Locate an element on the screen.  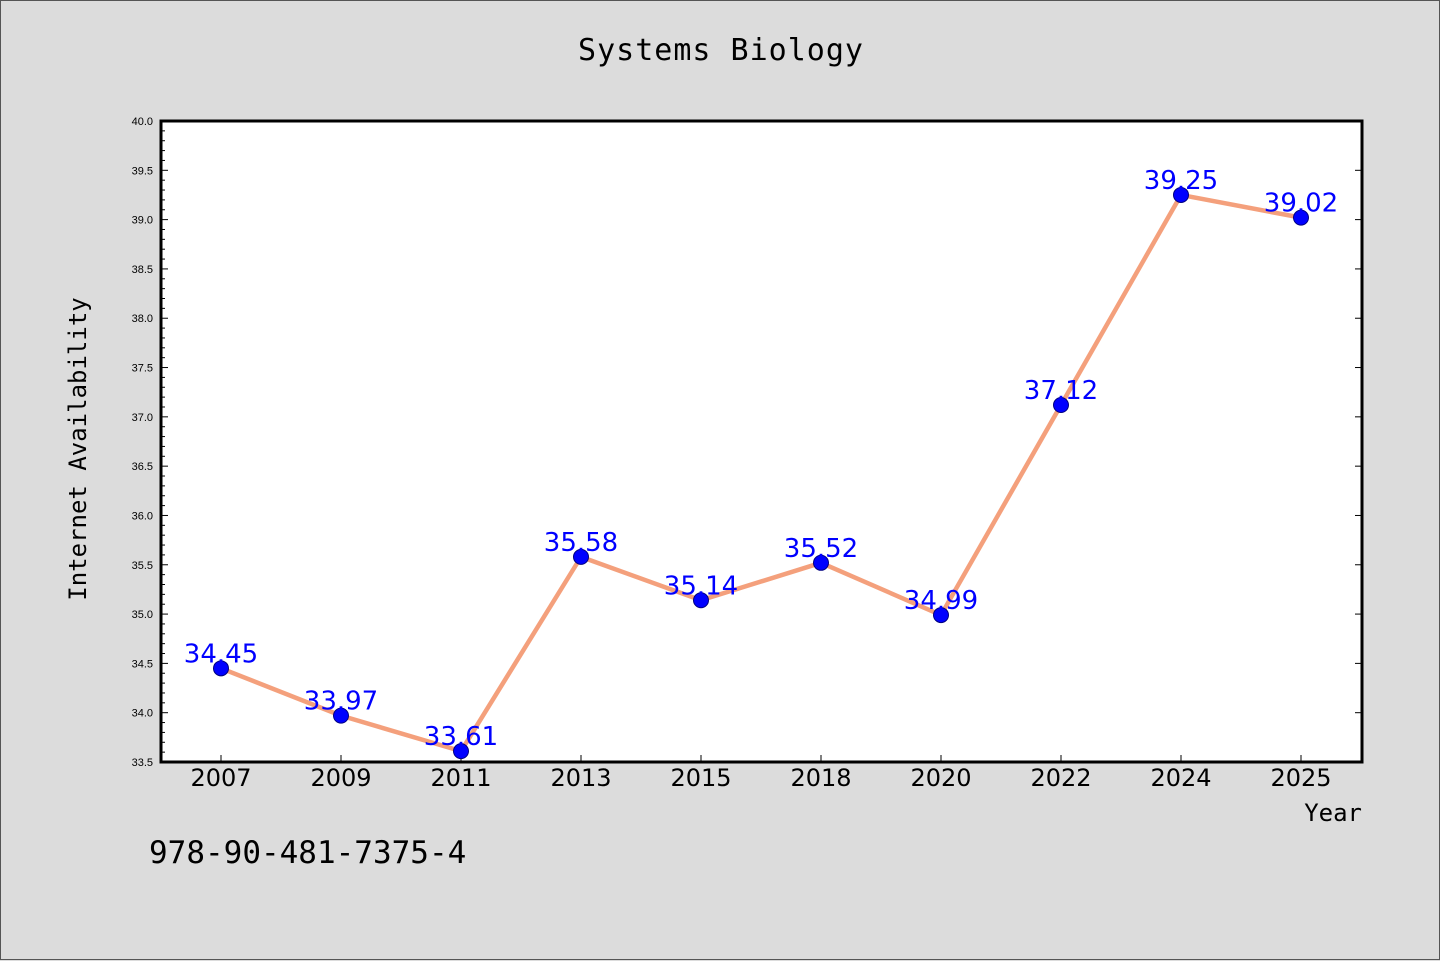
y-tick-label: 34.0 is located at coordinates (142, 714).